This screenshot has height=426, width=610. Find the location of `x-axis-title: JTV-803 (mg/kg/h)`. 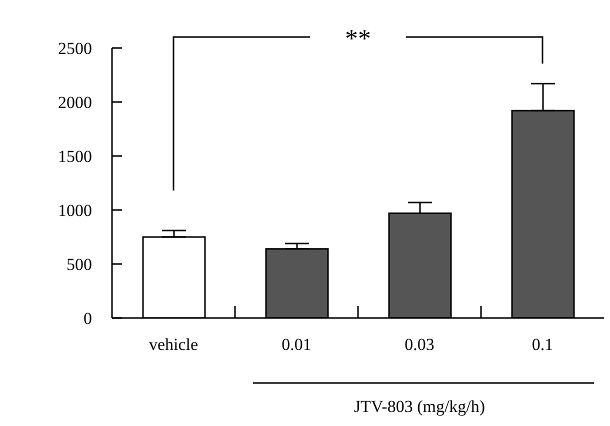

x-axis-title: JTV-803 (mg/kg/h) is located at coordinates (420, 406).